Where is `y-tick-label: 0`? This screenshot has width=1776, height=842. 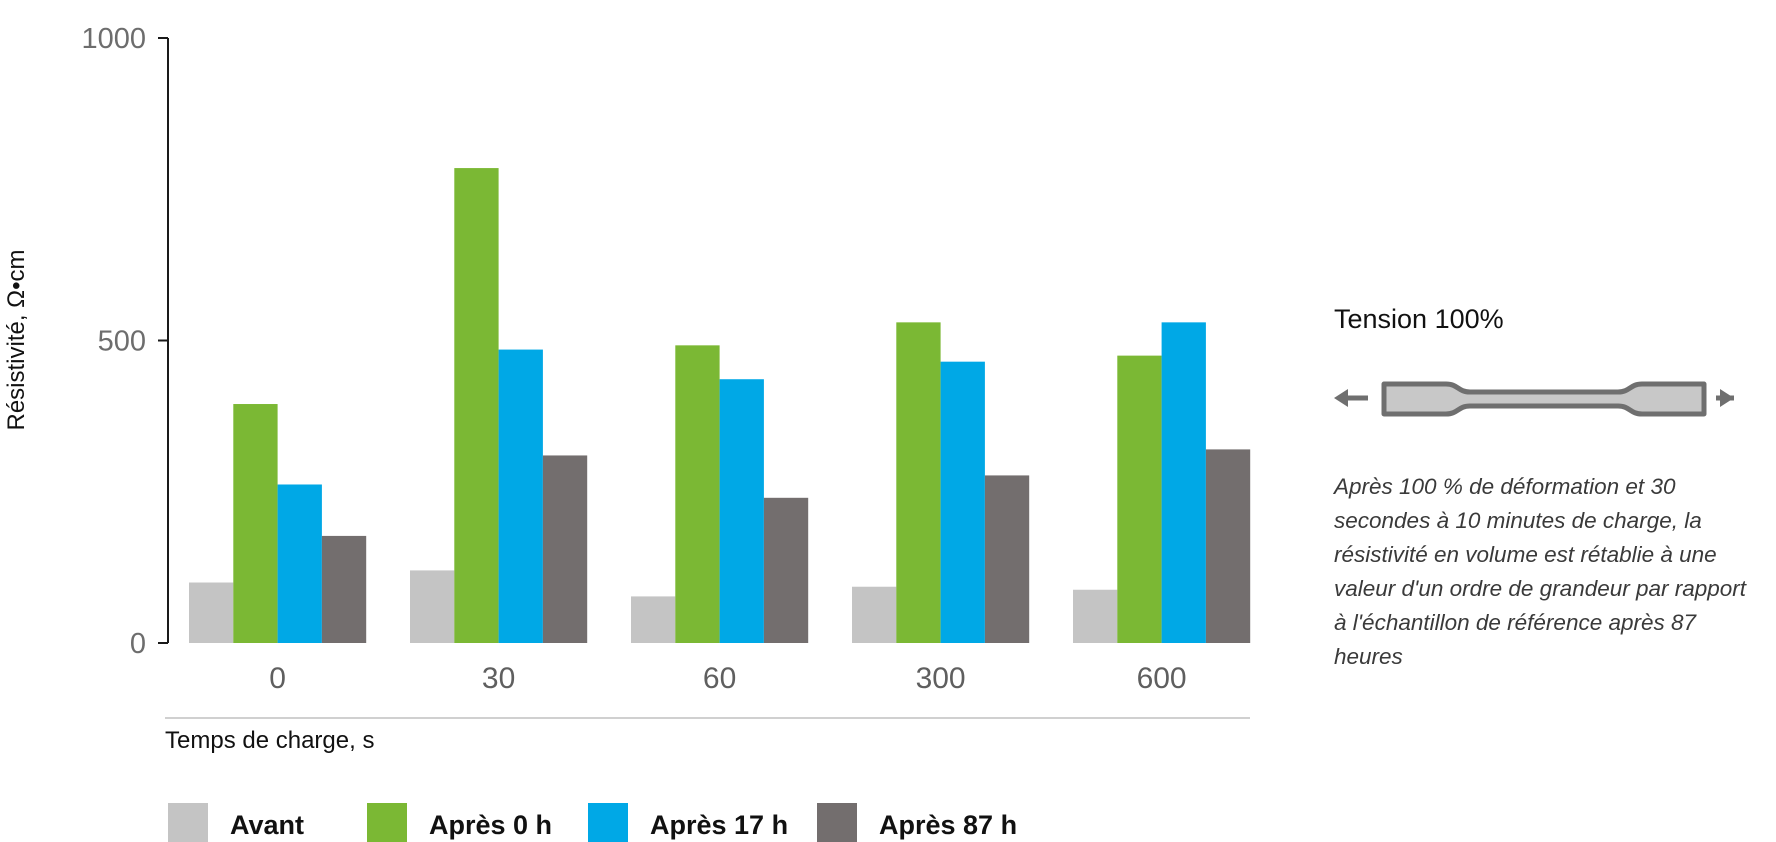
y-tick-label: 0 is located at coordinates (138, 644).